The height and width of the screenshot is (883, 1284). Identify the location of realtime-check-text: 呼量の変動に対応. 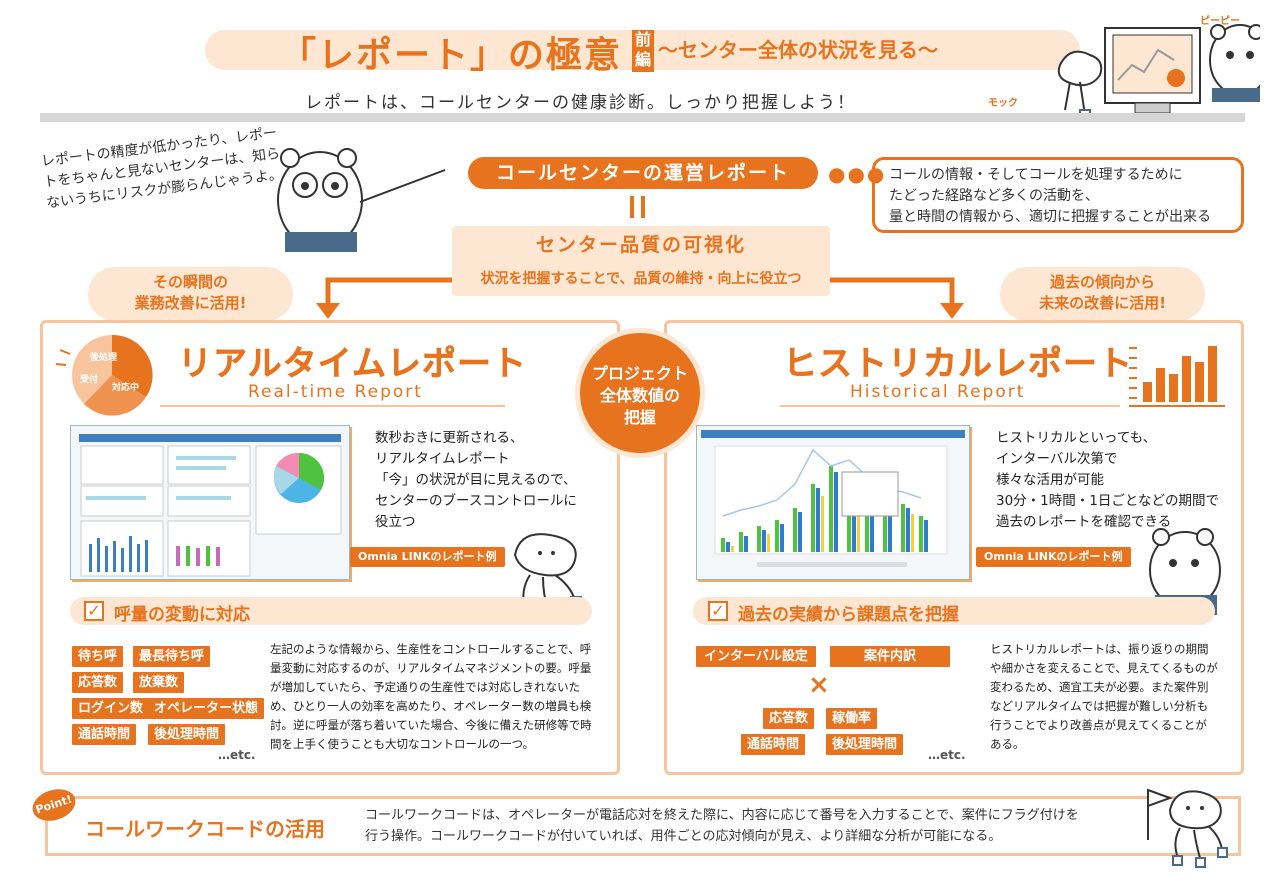
(182, 615).